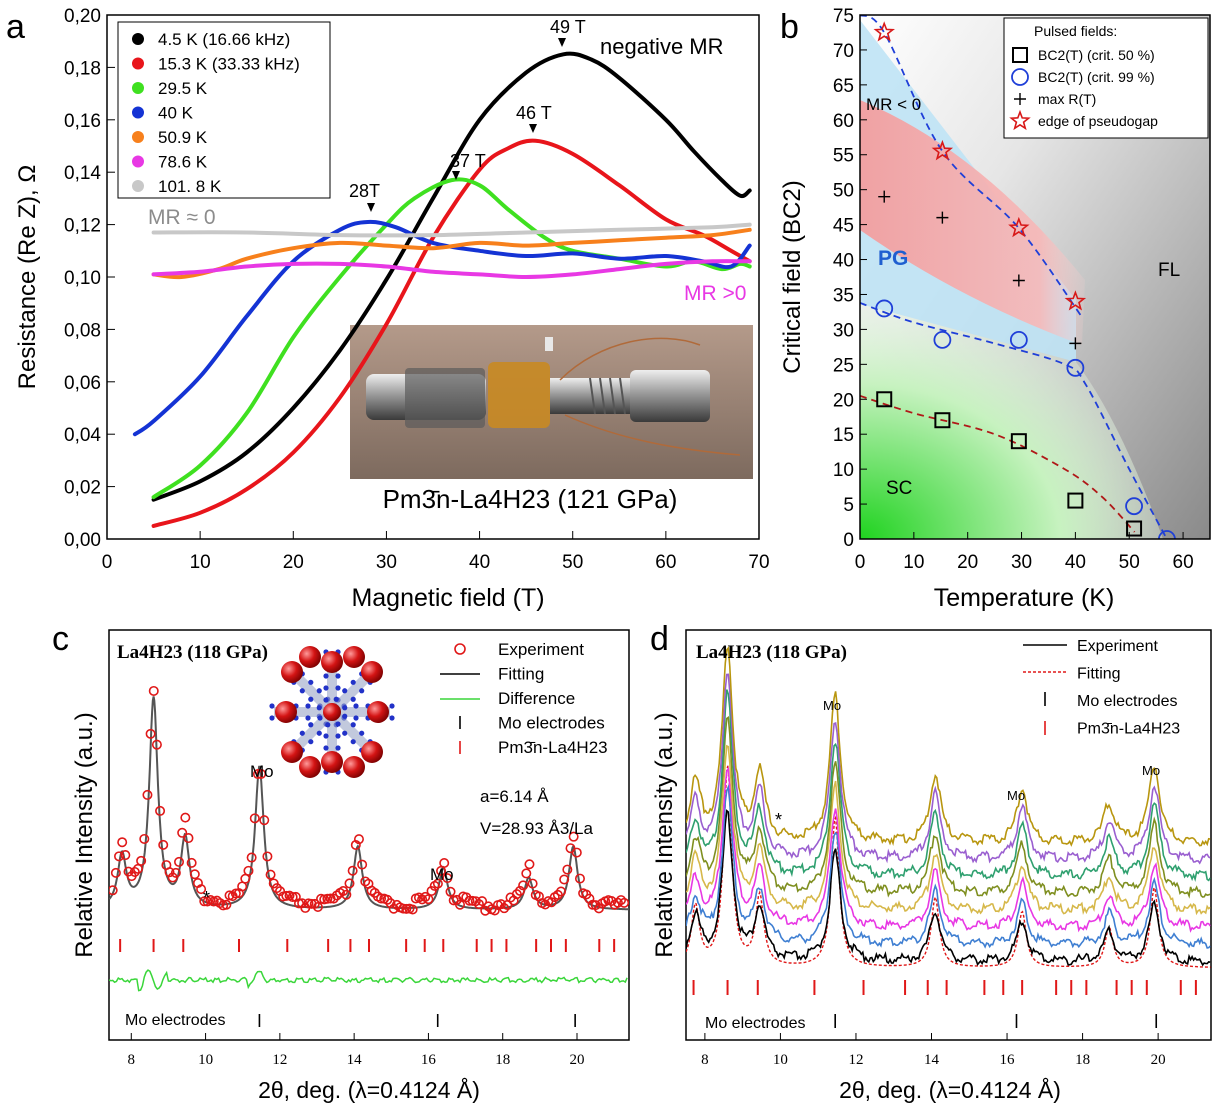 This screenshot has width=1219, height=1115. Describe the element at coordinates (843, 191) in the screenshot. I see `y-tick-label-b: 50` at that location.